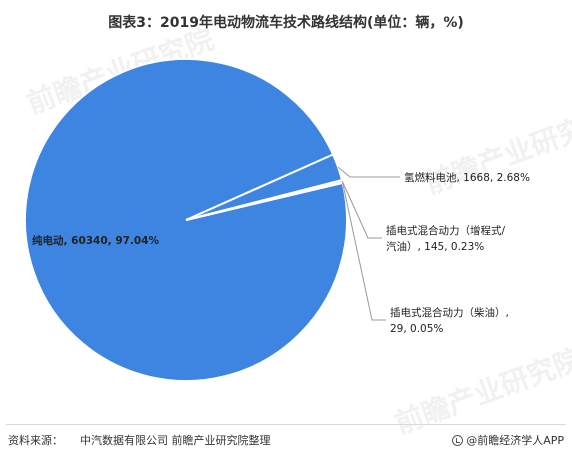  I want to click on source-text: 中汽数据有限公司 前瞻产业研究院整理, so click(175, 440).